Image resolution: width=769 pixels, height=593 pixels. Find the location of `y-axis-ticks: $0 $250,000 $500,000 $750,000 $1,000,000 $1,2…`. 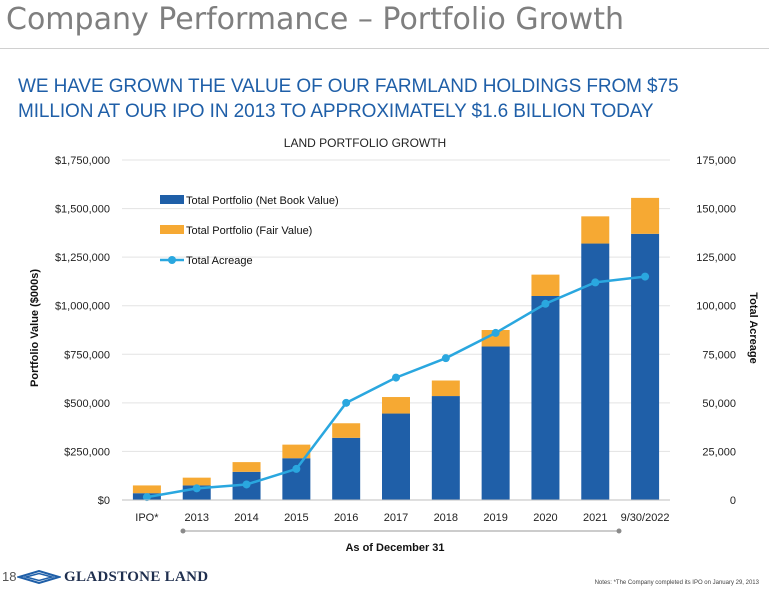

y-axis-ticks: $0 $250,000 $500,000 $750,000 $1,000,000 $1,2… is located at coordinates (82, 331).